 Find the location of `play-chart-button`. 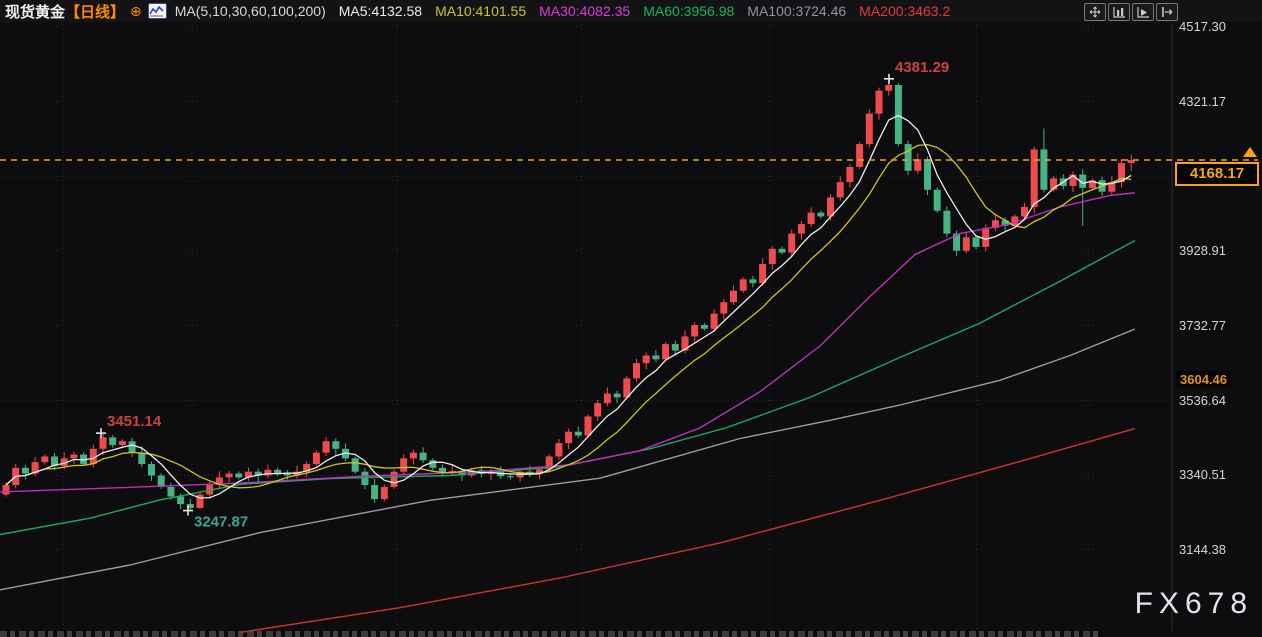

play-chart-button is located at coordinates (1143, 12).